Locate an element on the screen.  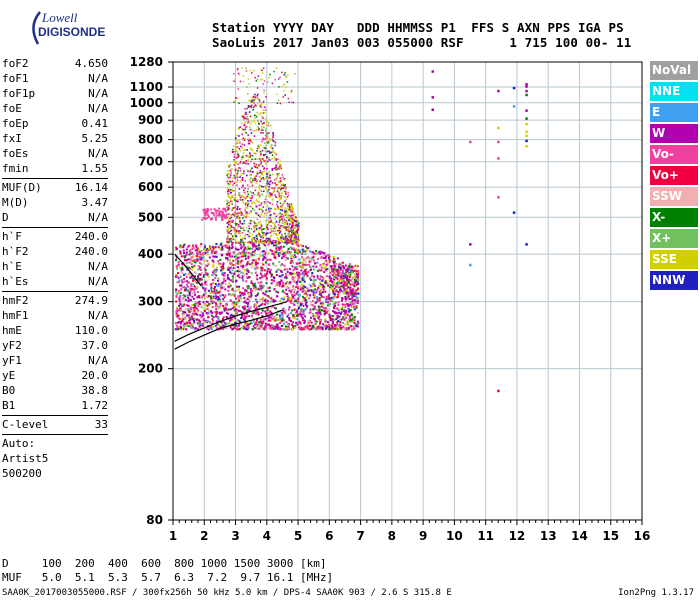
legend-item-e: E is located at coordinates (674, 112).